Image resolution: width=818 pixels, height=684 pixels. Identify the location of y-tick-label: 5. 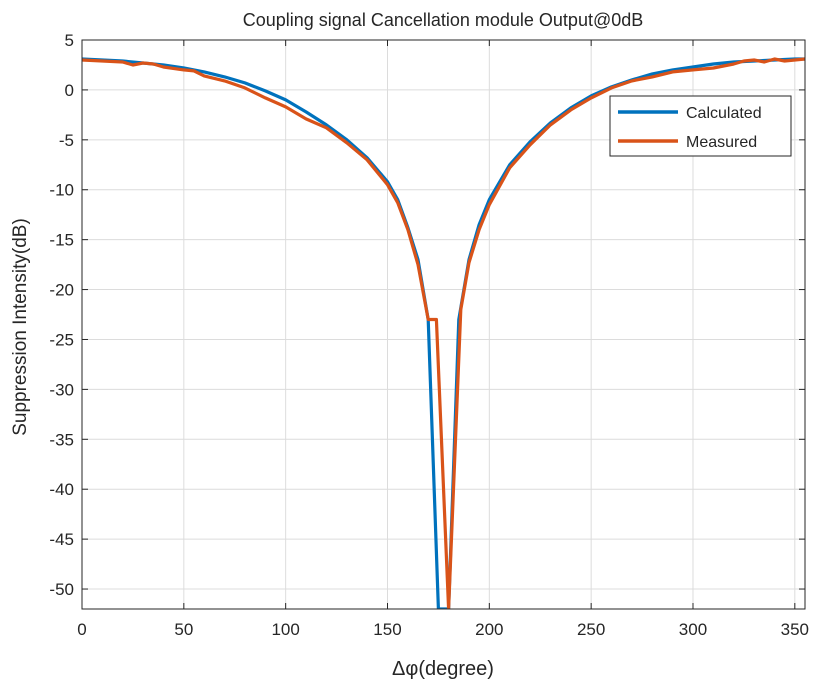
(69, 40).